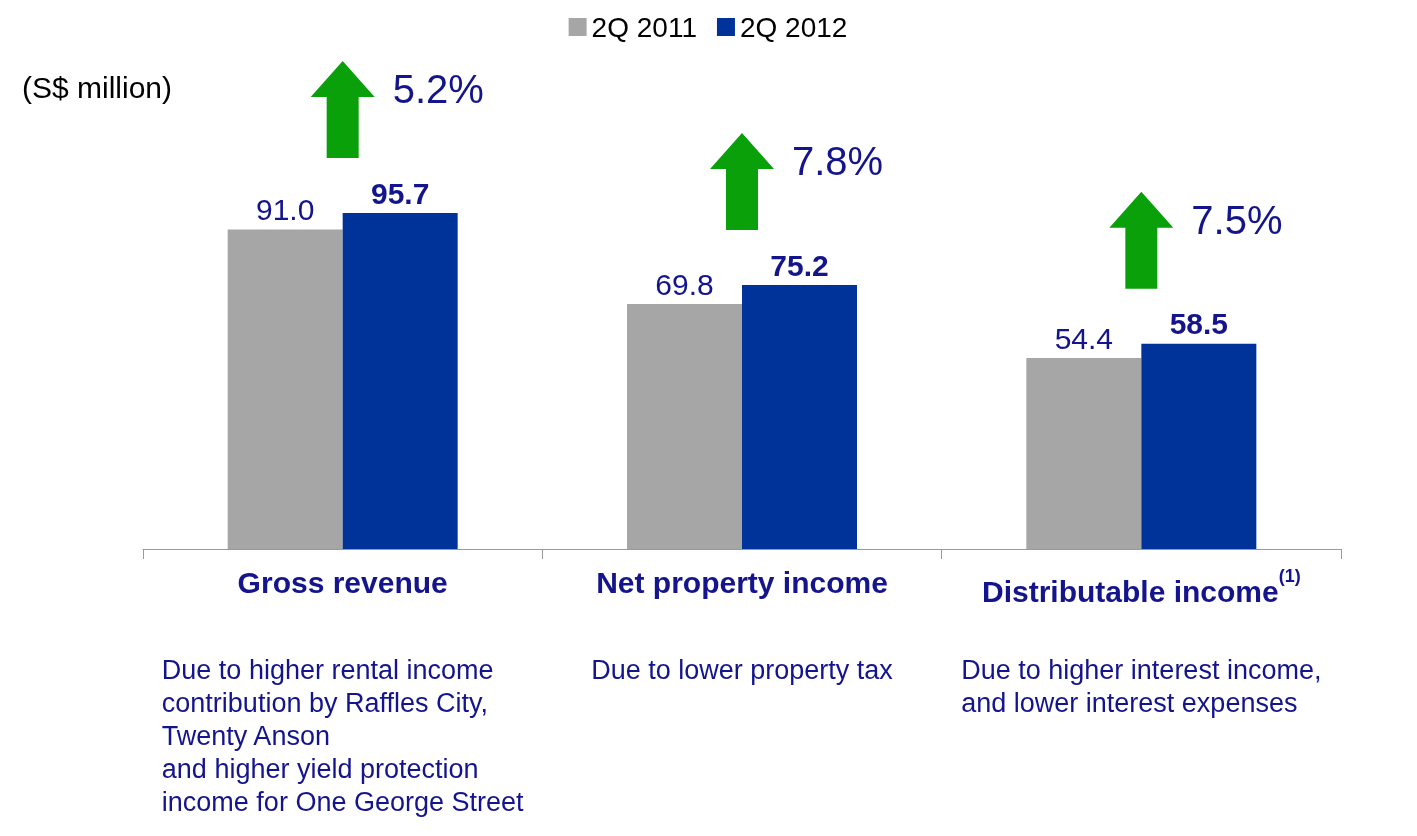  What do you see at coordinates (838, 161) in the screenshot?
I see `annotation: 7.8%` at bounding box center [838, 161].